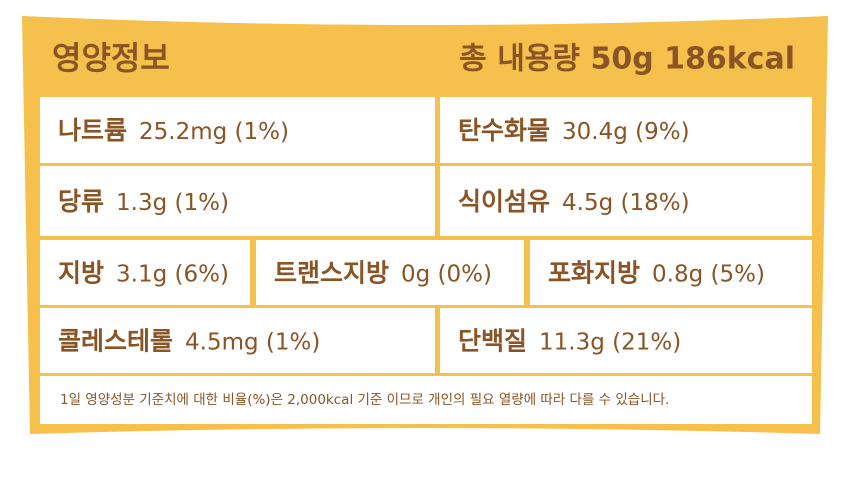 The height and width of the screenshot is (480, 841). Describe the element at coordinates (214, 132) in the screenshot. I see `nutrient-amount: 25.2mg (1%)` at that location.